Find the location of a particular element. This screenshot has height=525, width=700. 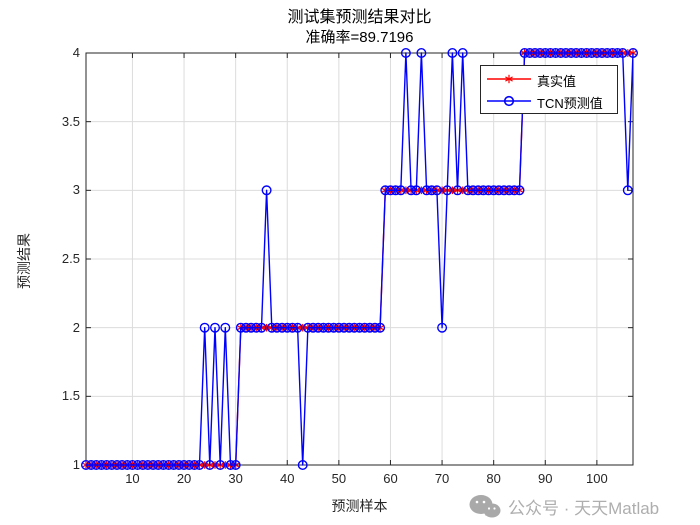

watermark: 公众号 · 天天Matlab is located at coordinates (584, 506).